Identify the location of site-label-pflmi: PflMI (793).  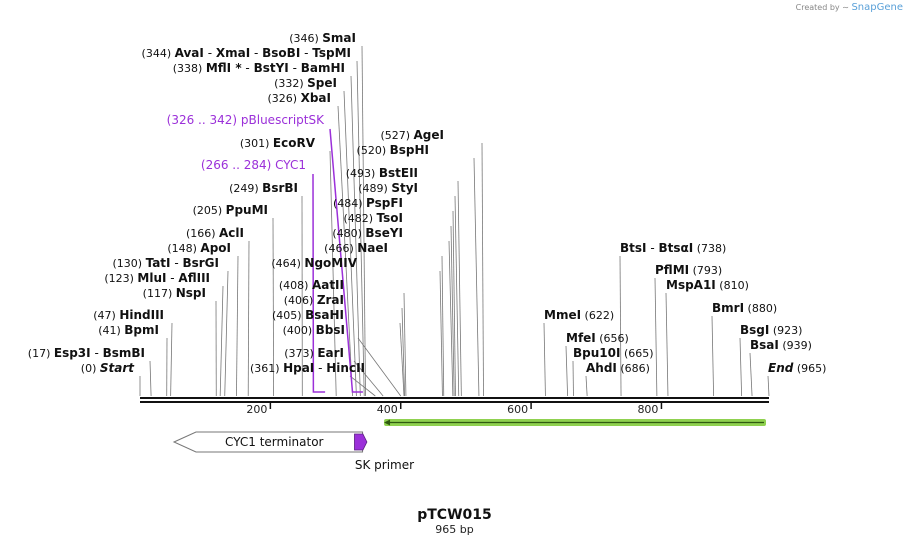
(688, 270).